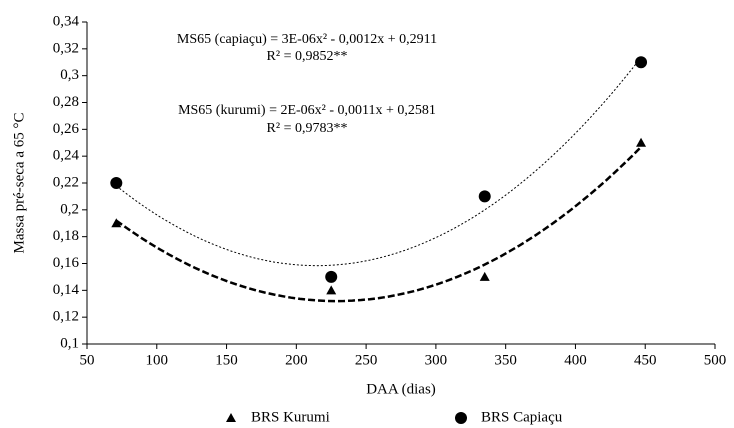 This screenshot has height=428, width=734. Describe the element at coordinates (522, 417) in the screenshot. I see `legend-label: BRS Capiaçu` at that location.